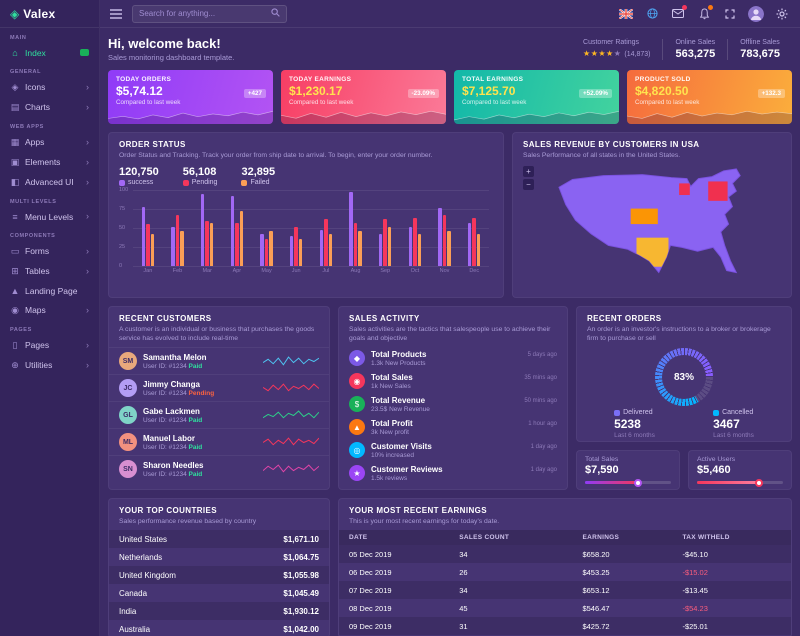  I want to click on settings-gear-icon, so click(782, 14).